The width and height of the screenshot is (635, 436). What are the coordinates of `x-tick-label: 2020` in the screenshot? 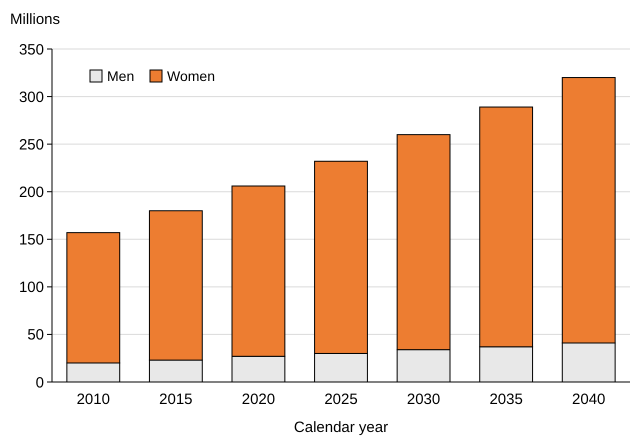 It's located at (259, 399).